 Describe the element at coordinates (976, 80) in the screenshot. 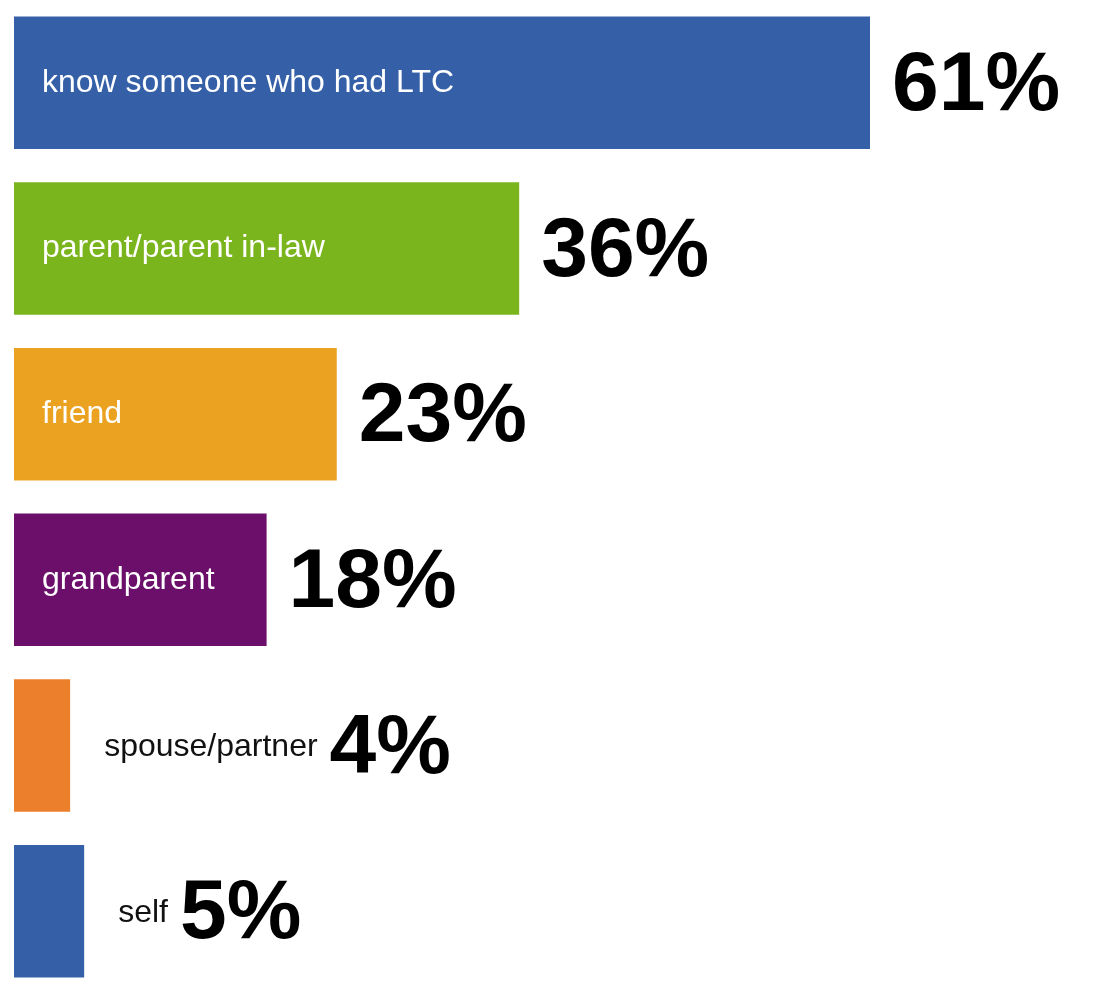

I see `data-label: 61%` at that location.